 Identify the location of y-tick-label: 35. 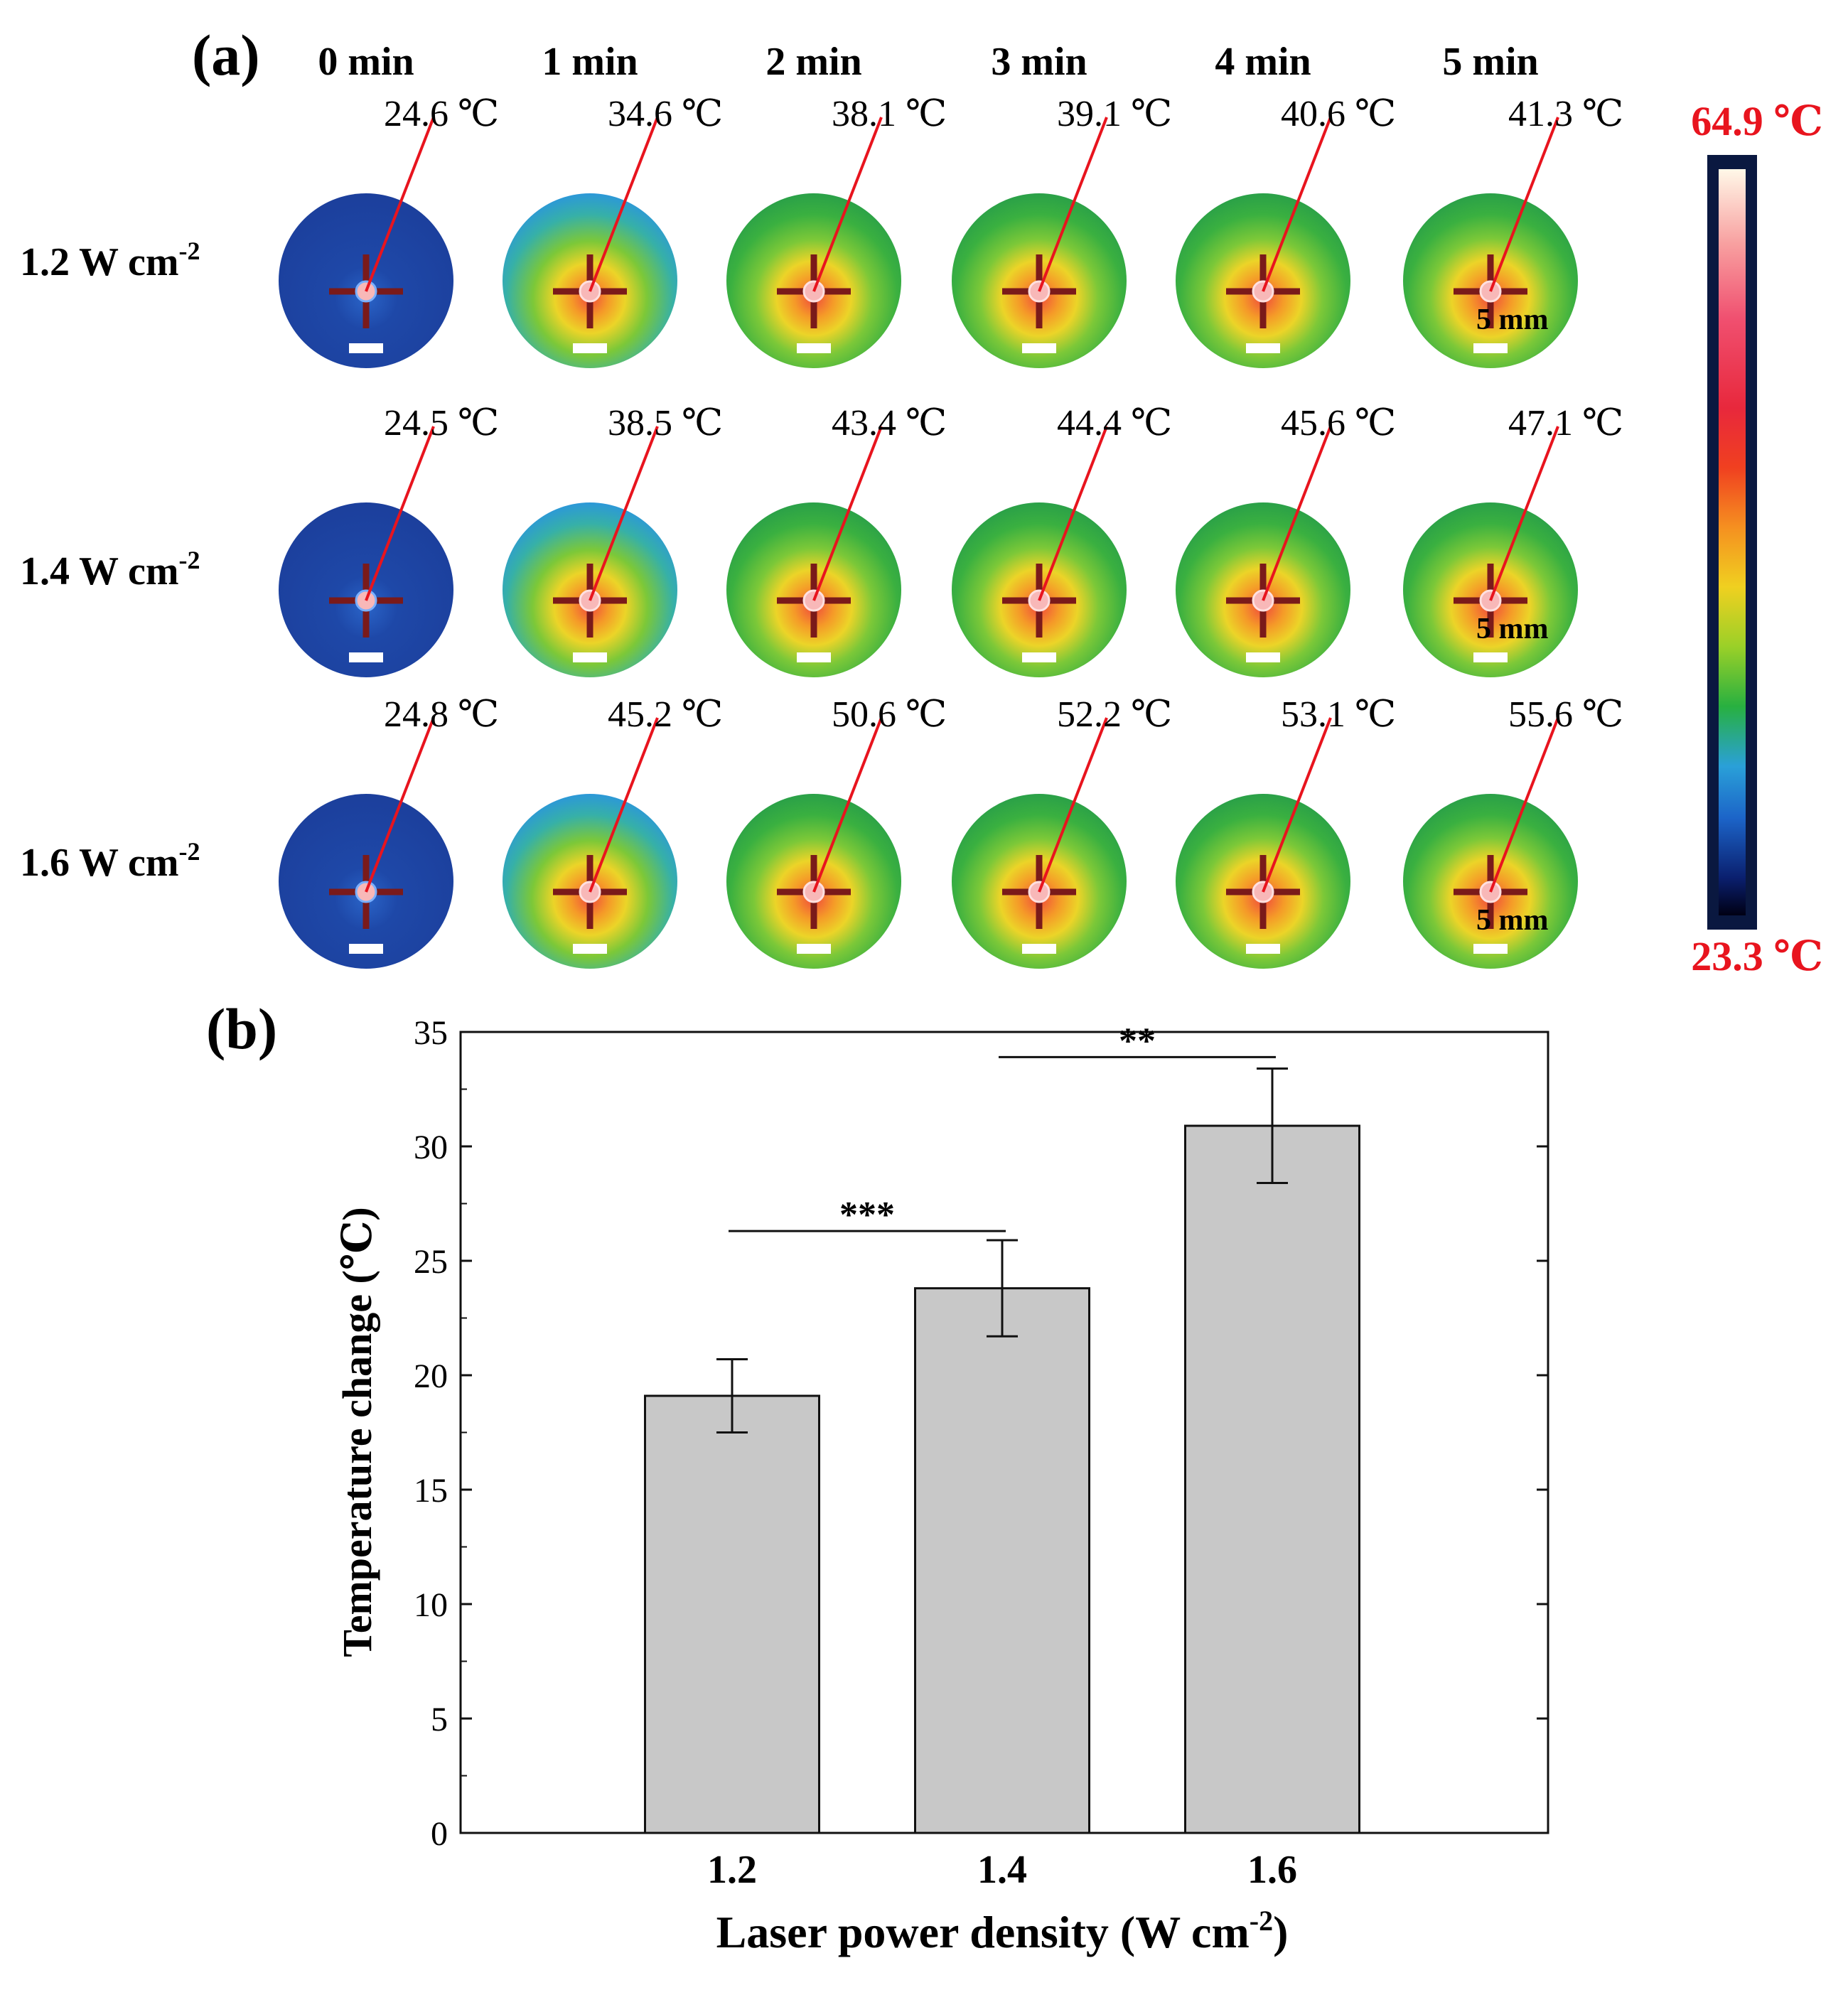
(431, 1033).